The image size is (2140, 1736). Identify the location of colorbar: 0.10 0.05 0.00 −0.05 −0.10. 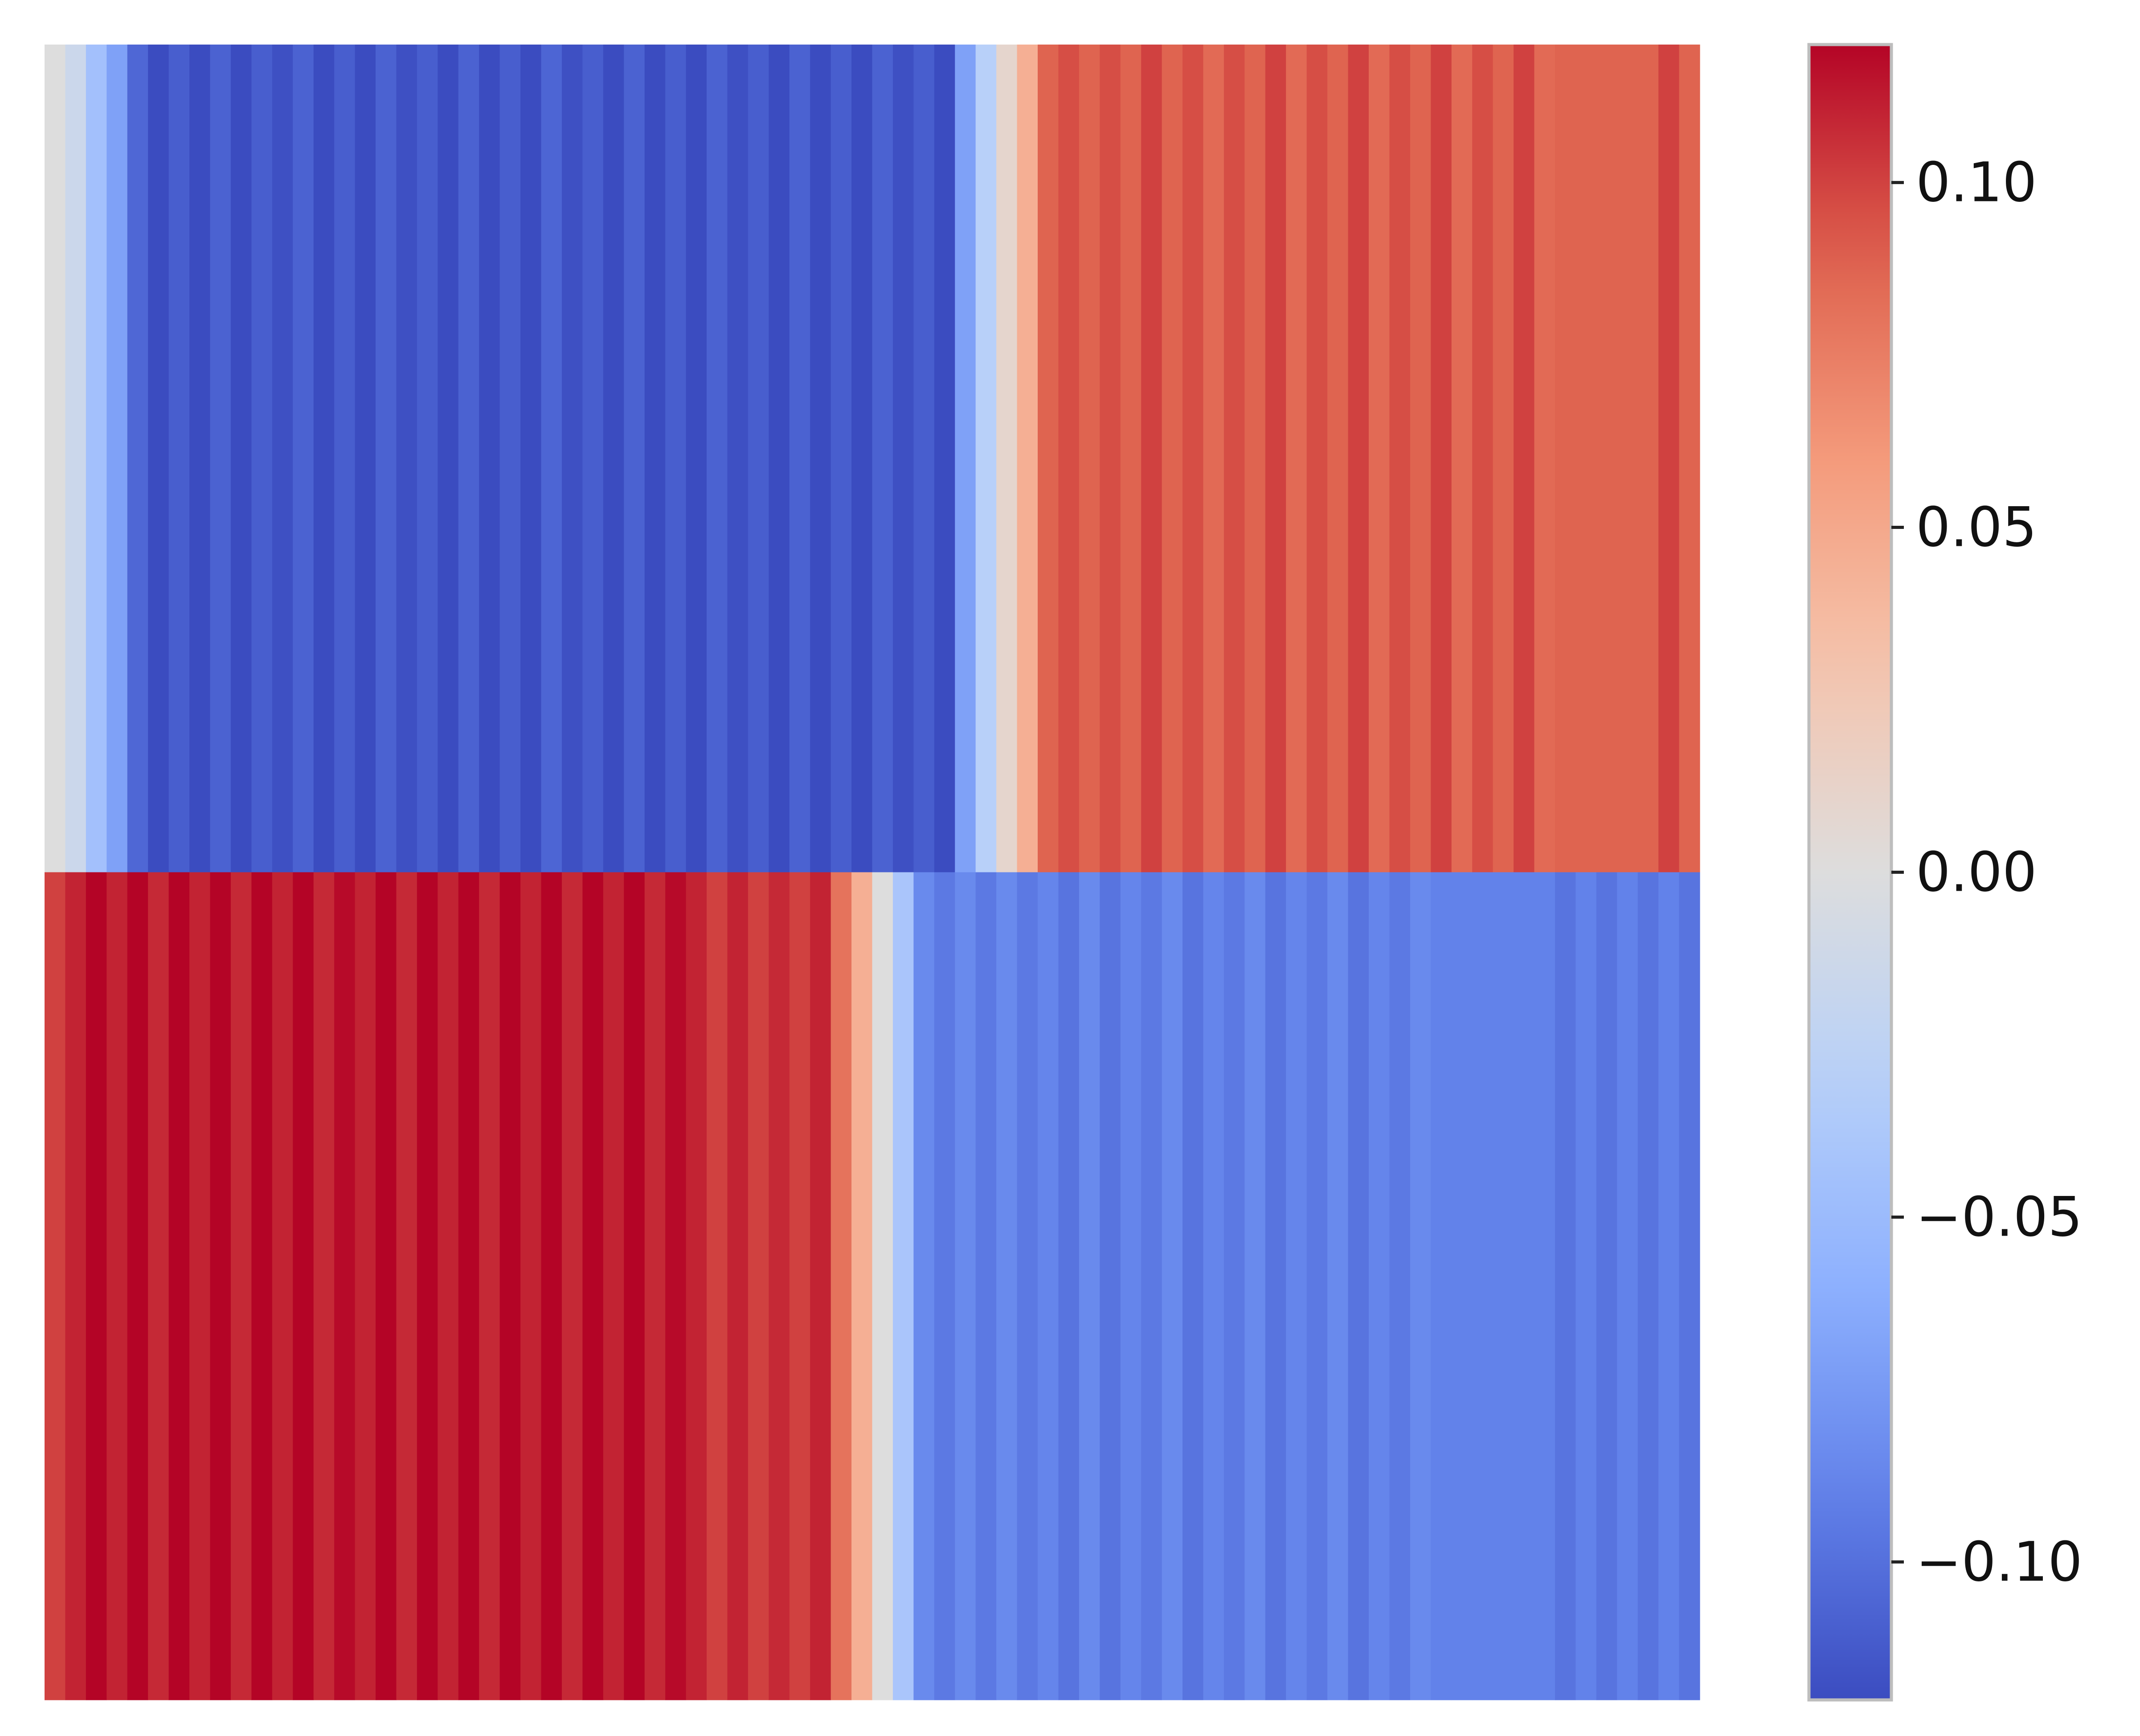
(1945, 872).